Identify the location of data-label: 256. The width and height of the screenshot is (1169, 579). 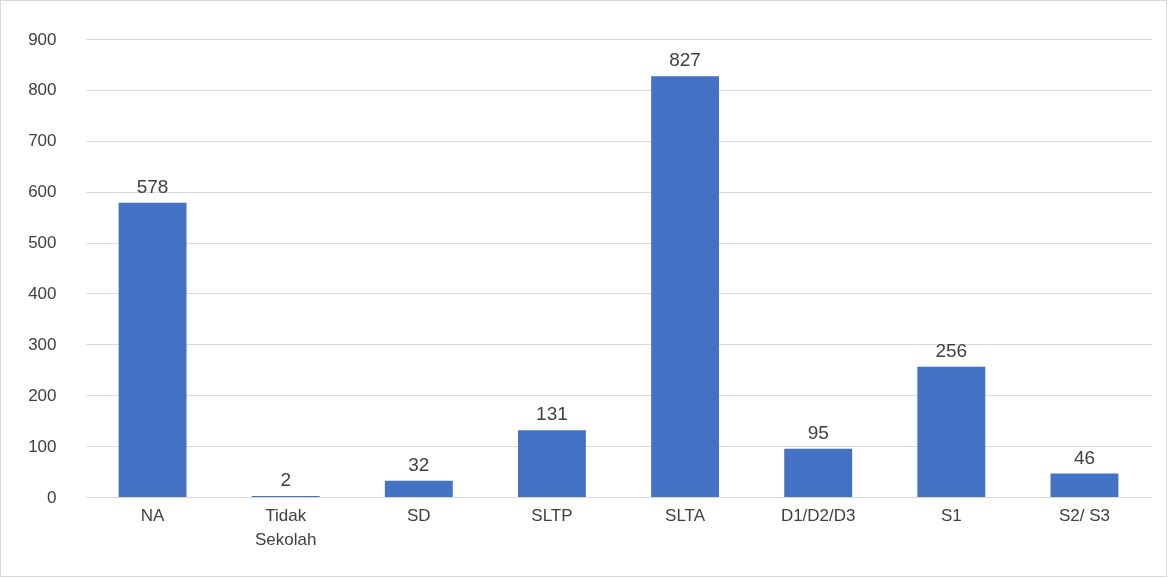
(951, 350).